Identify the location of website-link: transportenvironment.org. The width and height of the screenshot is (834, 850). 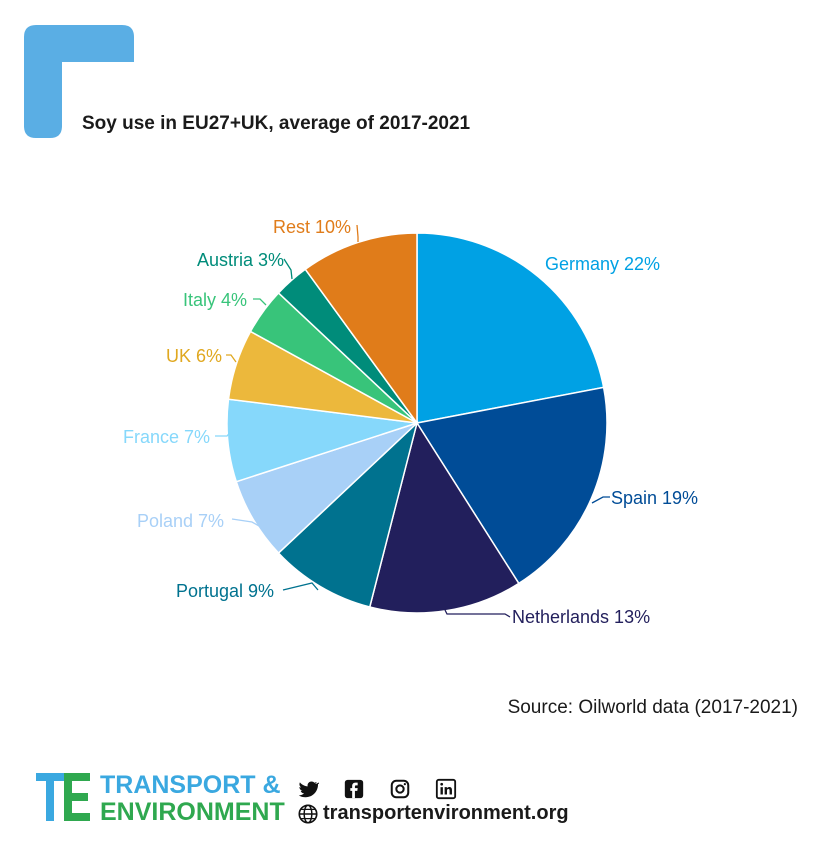
(433, 813).